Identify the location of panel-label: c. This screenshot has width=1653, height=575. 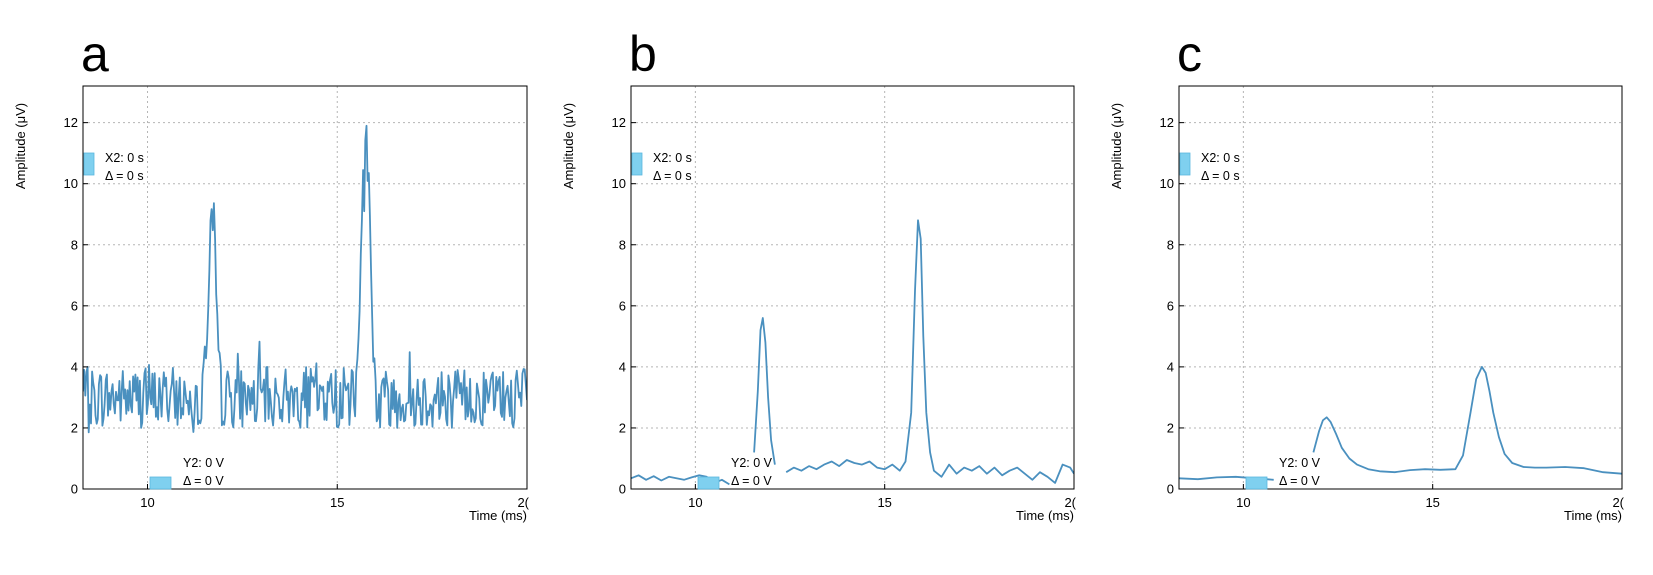
(1189, 54).